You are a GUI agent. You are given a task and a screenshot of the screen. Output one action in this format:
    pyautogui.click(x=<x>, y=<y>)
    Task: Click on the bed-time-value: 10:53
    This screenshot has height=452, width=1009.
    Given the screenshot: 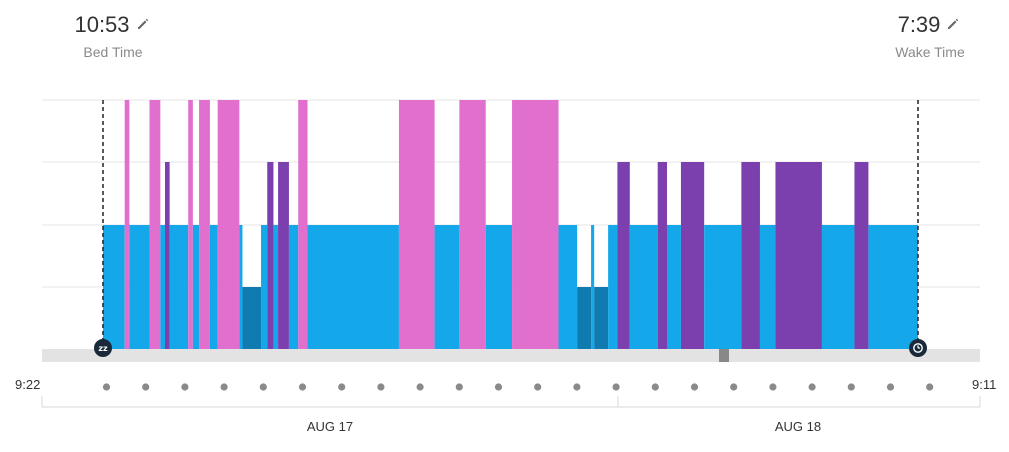 What is the action you would take?
    pyautogui.click(x=102, y=24)
    